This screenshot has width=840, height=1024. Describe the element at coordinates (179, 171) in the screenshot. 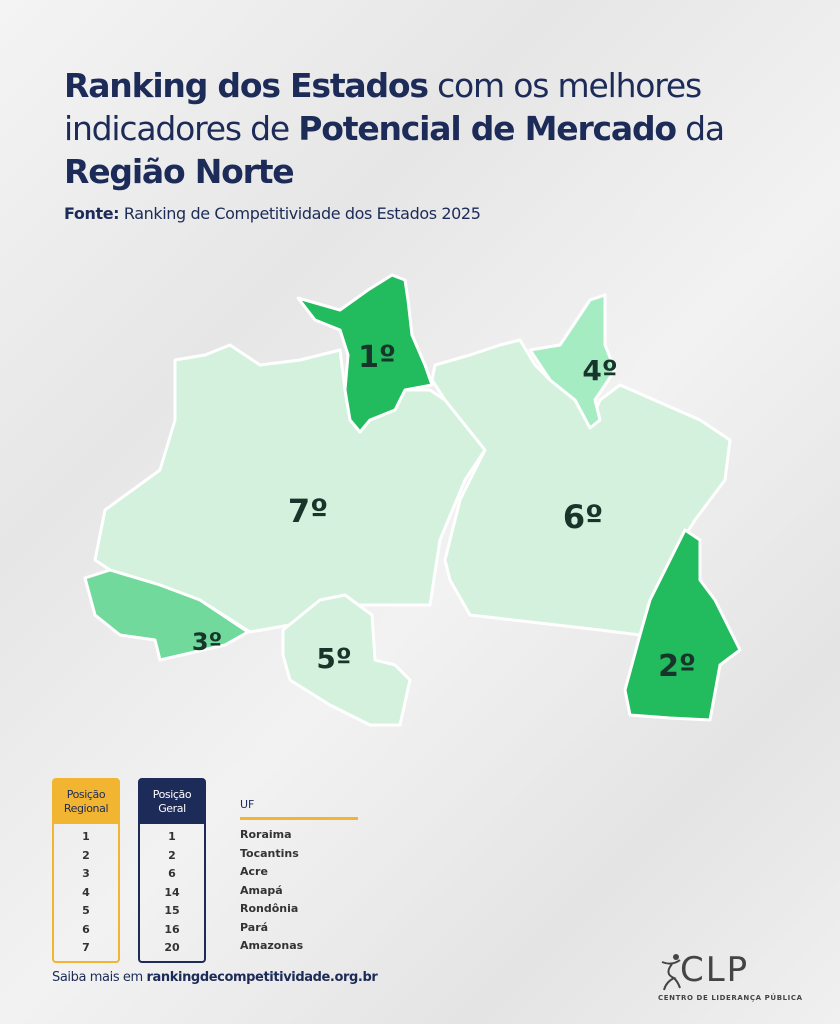

I see `title-bold-5: Região Norte` at that location.